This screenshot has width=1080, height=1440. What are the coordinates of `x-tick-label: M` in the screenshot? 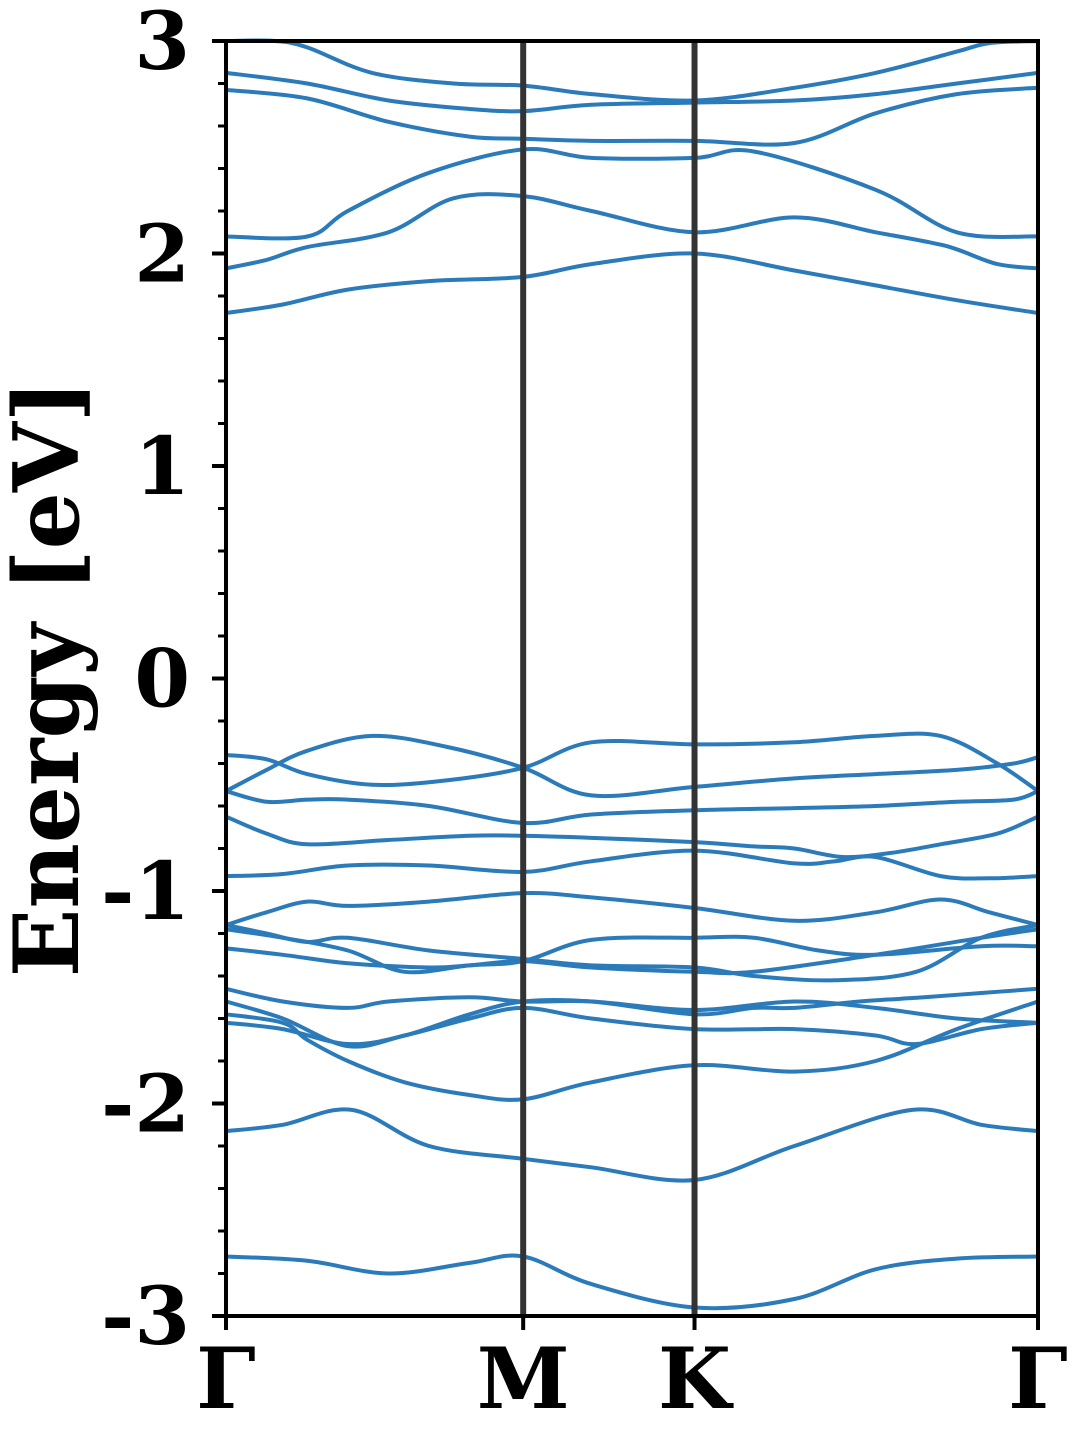 It's located at (523, 1378).